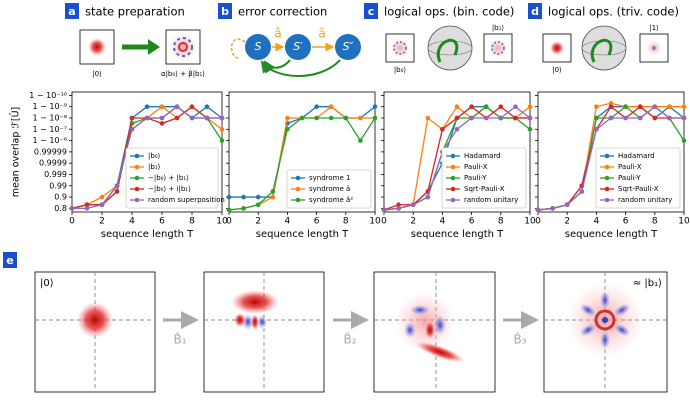  Describe the element at coordinates (186, 200) in the screenshot. I see `legend-label: random superposition` at that location.